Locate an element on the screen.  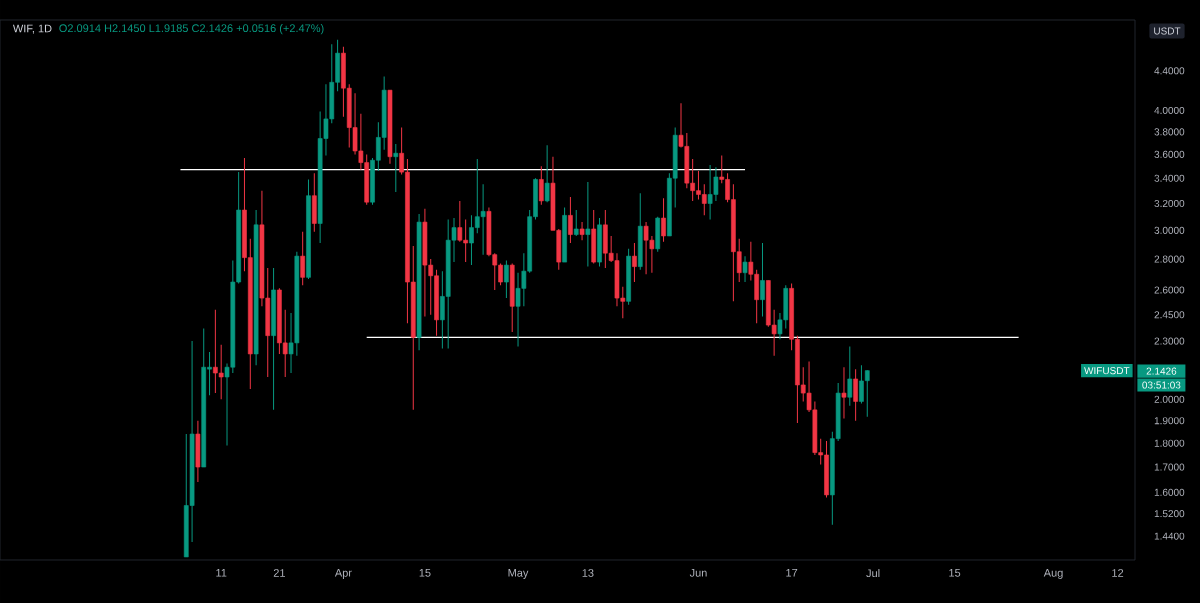
y-tick-label: 2.8000 is located at coordinates (1169, 259).